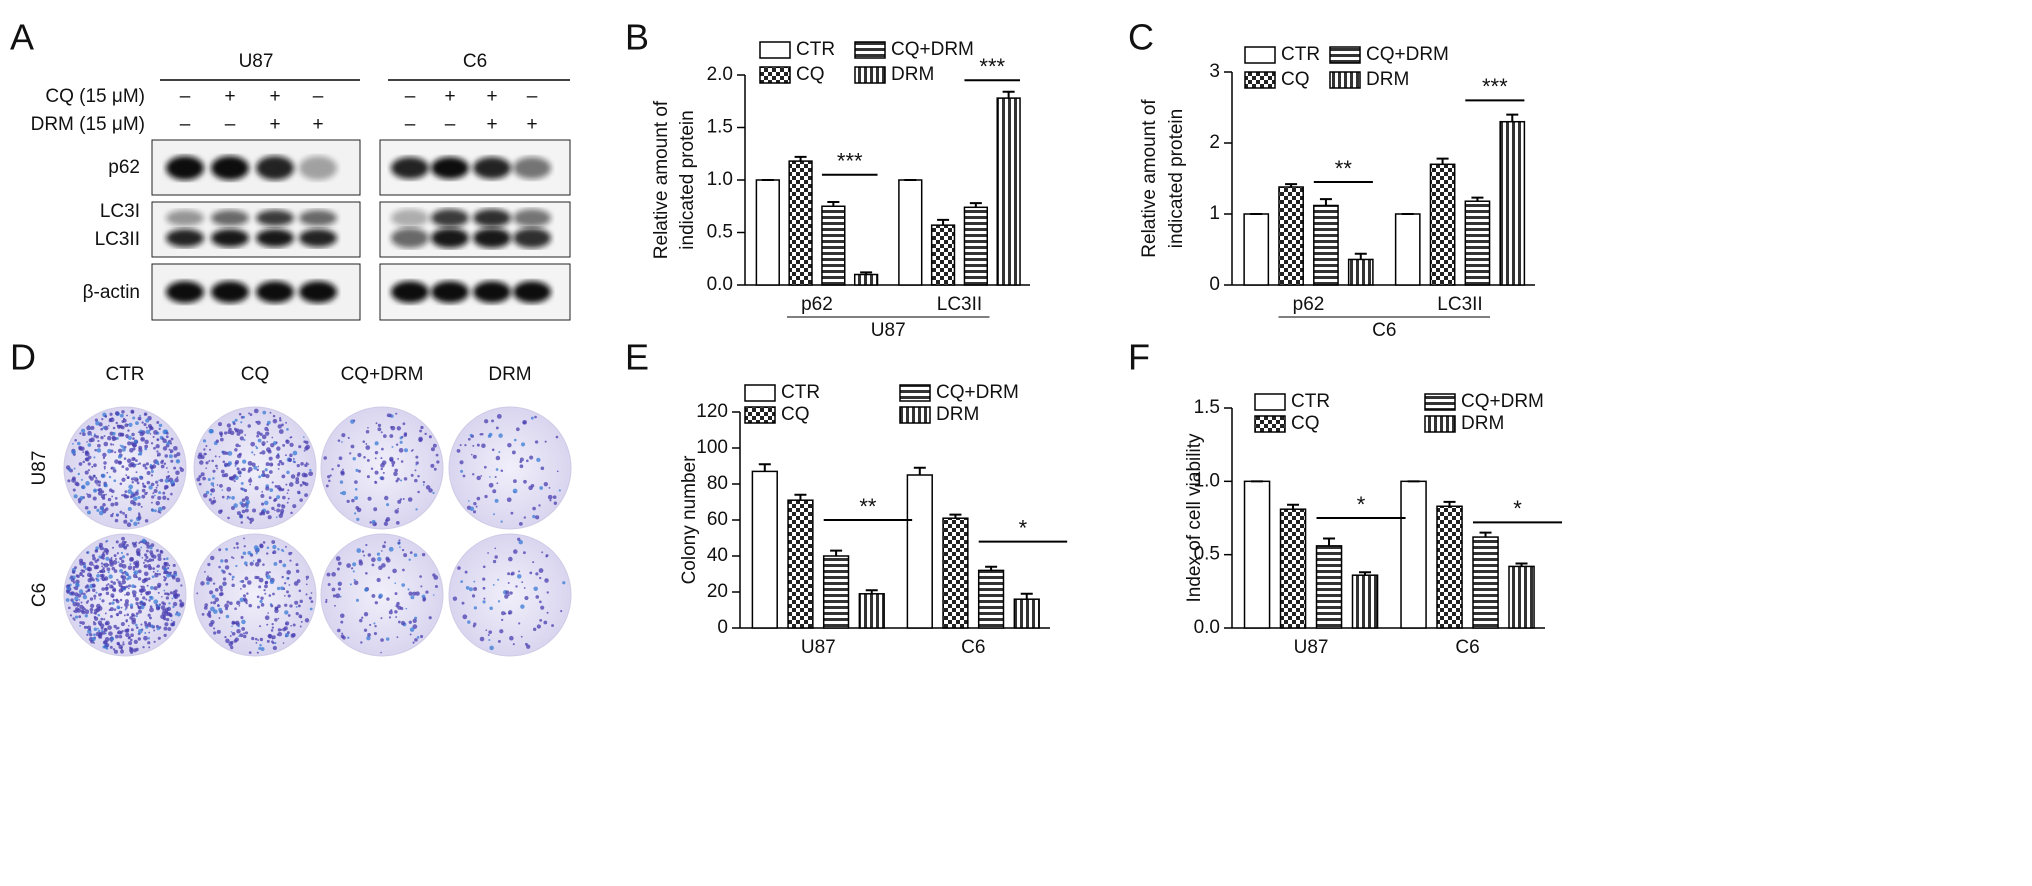 This screenshot has width=2032, height=886. Describe the element at coordinates (992, 66) in the screenshot. I see `significance-label: ***` at that location.